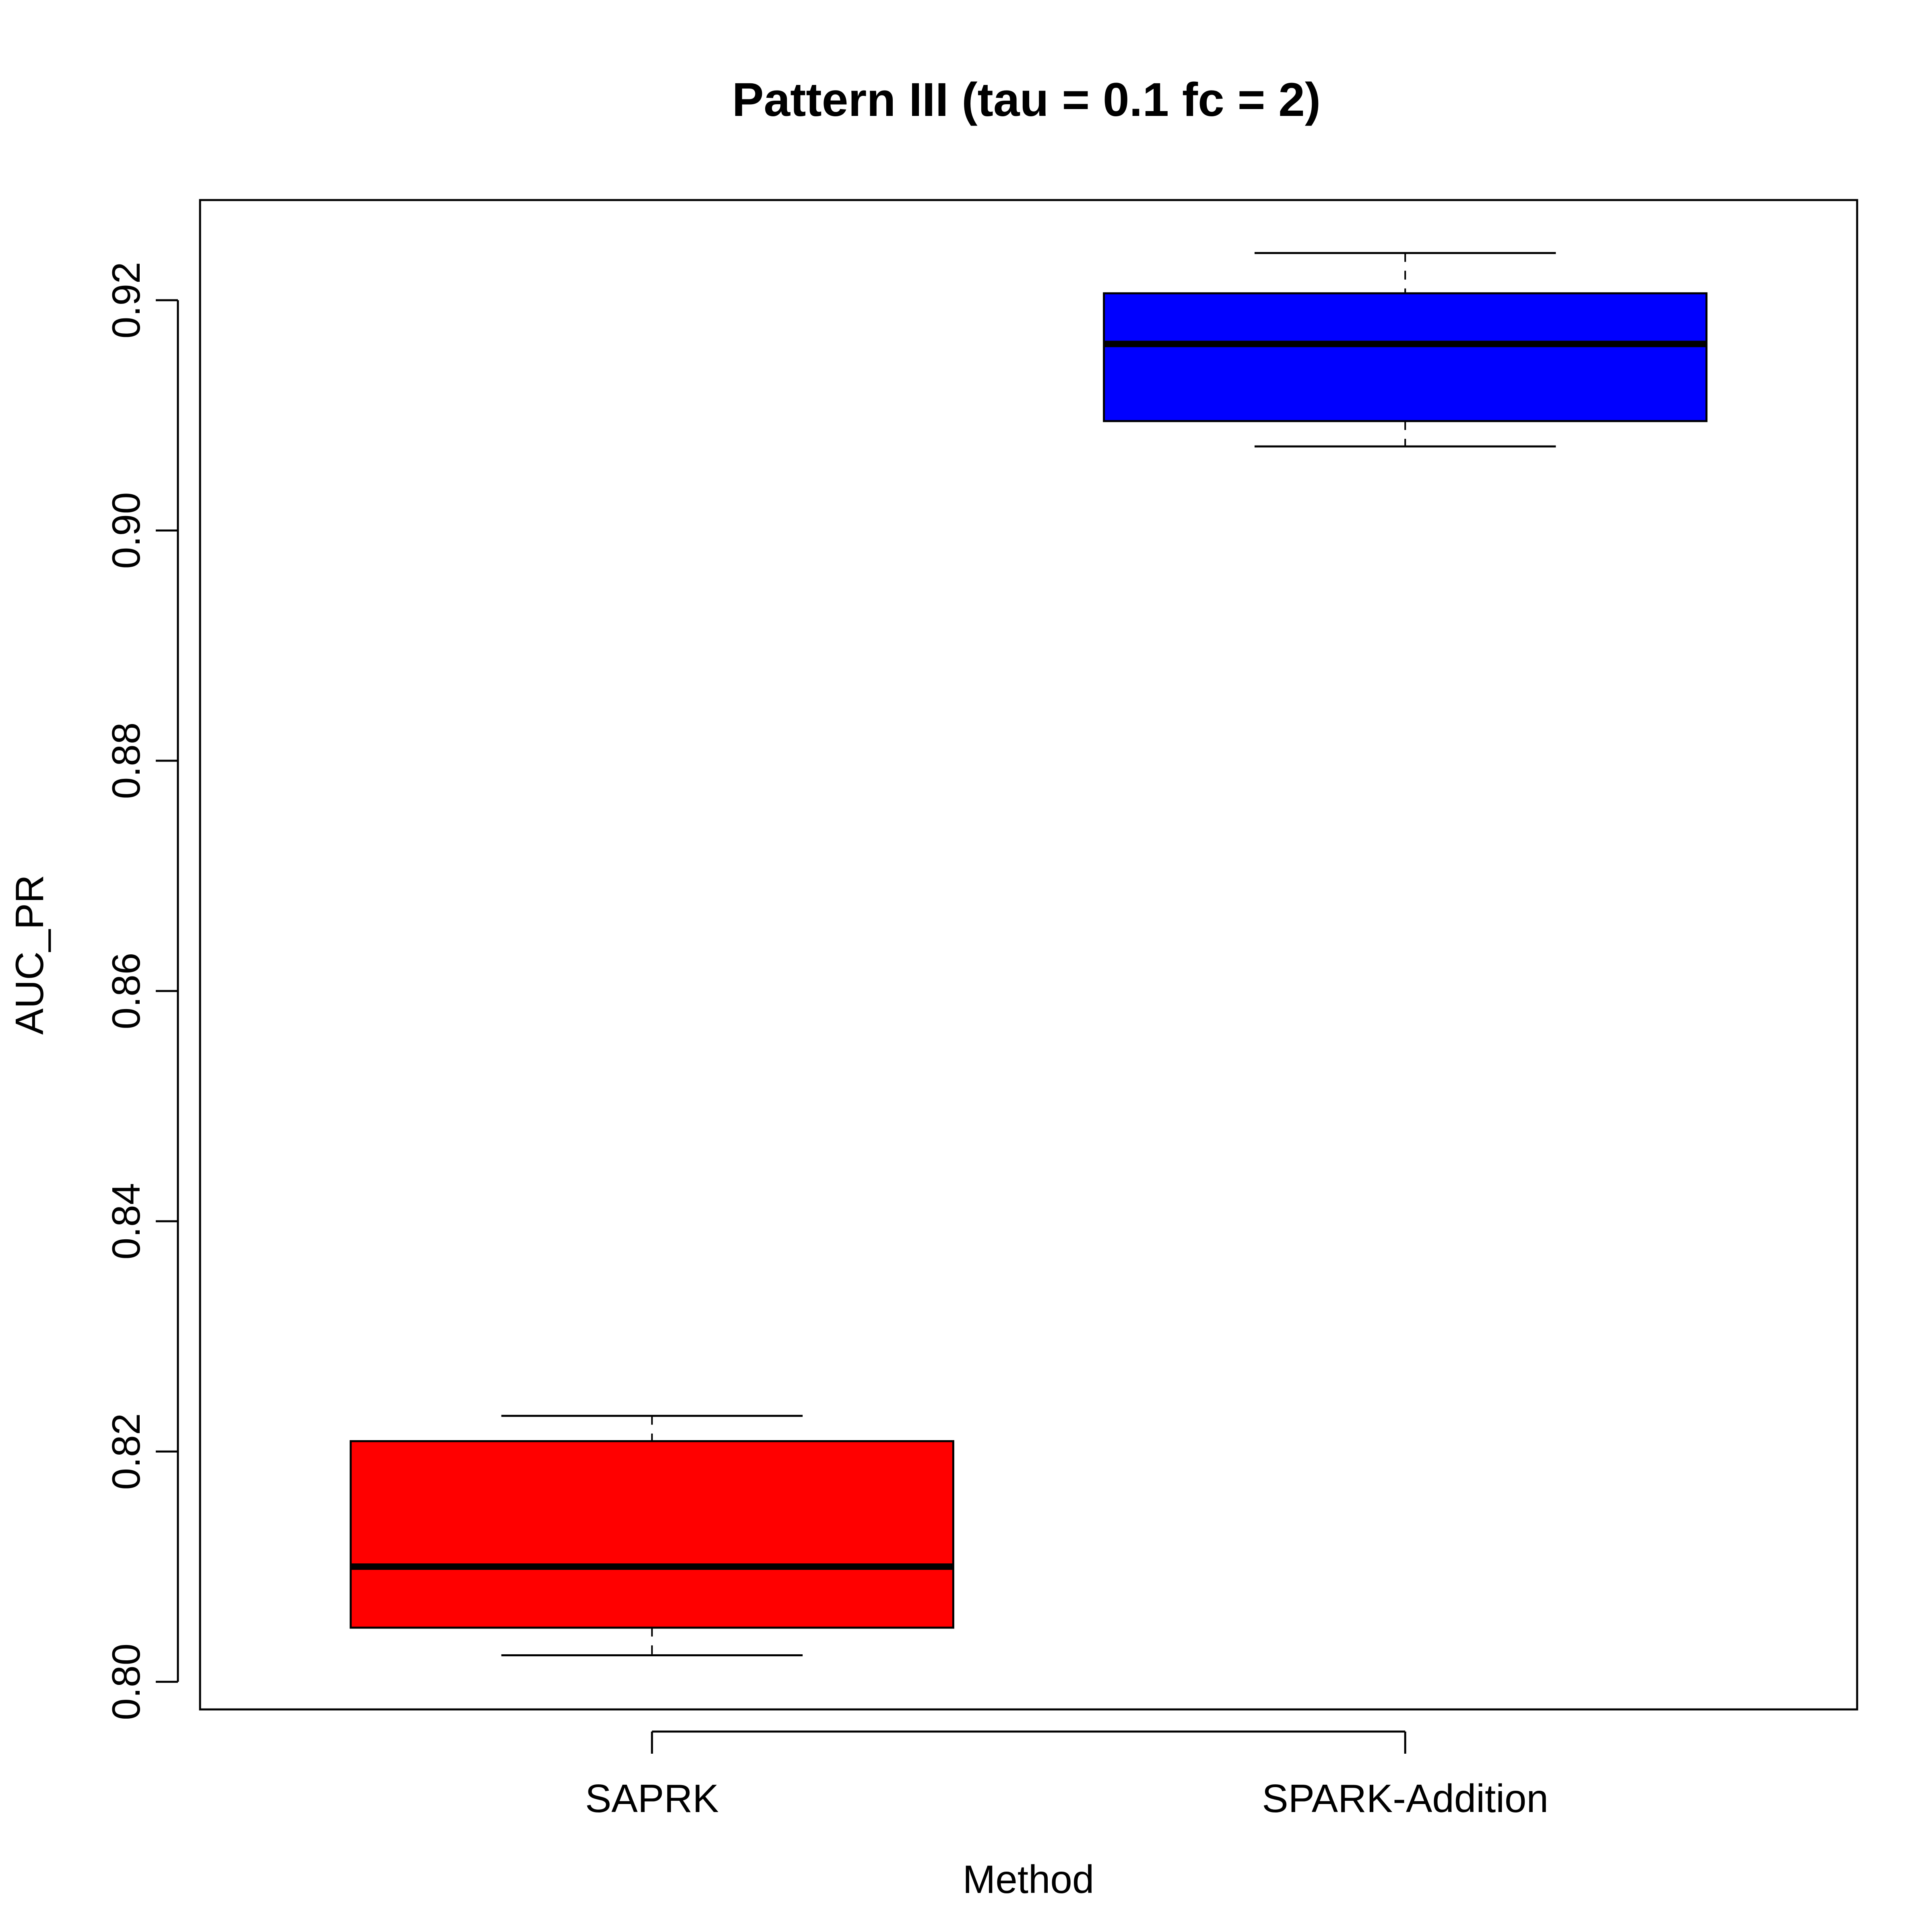 This screenshot has height=1932, width=1932. What do you see at coordinates (126, 1451) in the screenshot?
I see `y-tick-label: 0.82` at bounding box center [126, 1451].